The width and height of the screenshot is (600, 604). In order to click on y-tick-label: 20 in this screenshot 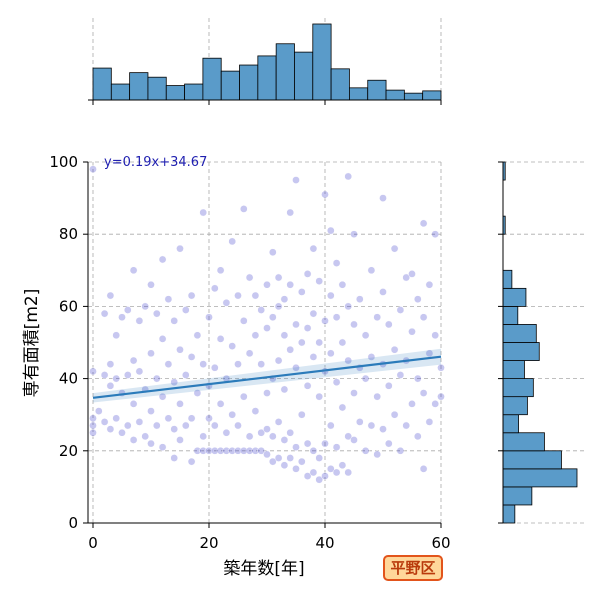, I will do `click(68, 451)`.